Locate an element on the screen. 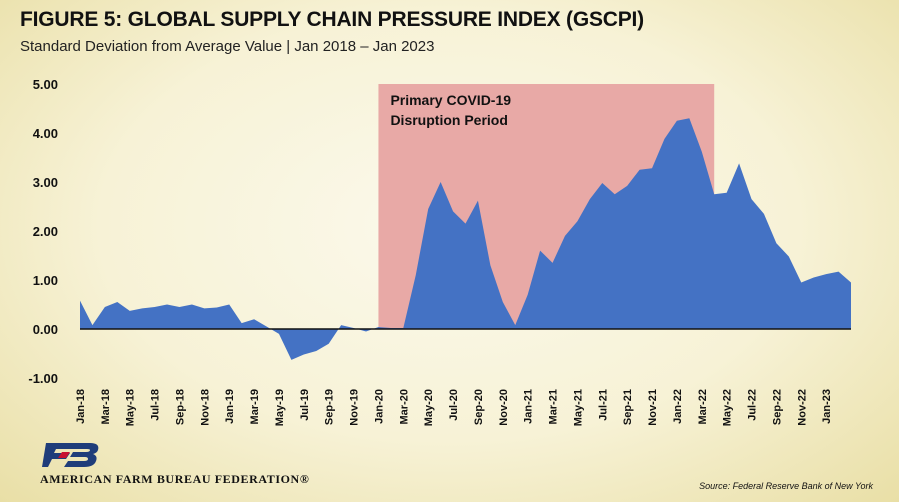  x-tick-label: May-20 is located at coordinates (429, 407).